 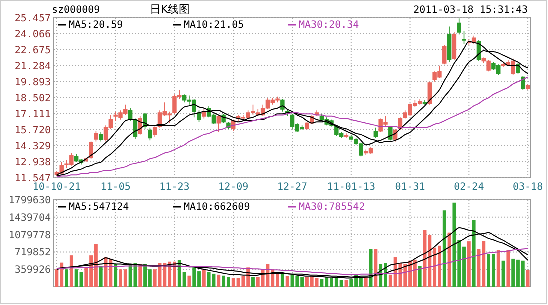 I want to click on y-tick-label: 17.111, so click(x=32, y=115).